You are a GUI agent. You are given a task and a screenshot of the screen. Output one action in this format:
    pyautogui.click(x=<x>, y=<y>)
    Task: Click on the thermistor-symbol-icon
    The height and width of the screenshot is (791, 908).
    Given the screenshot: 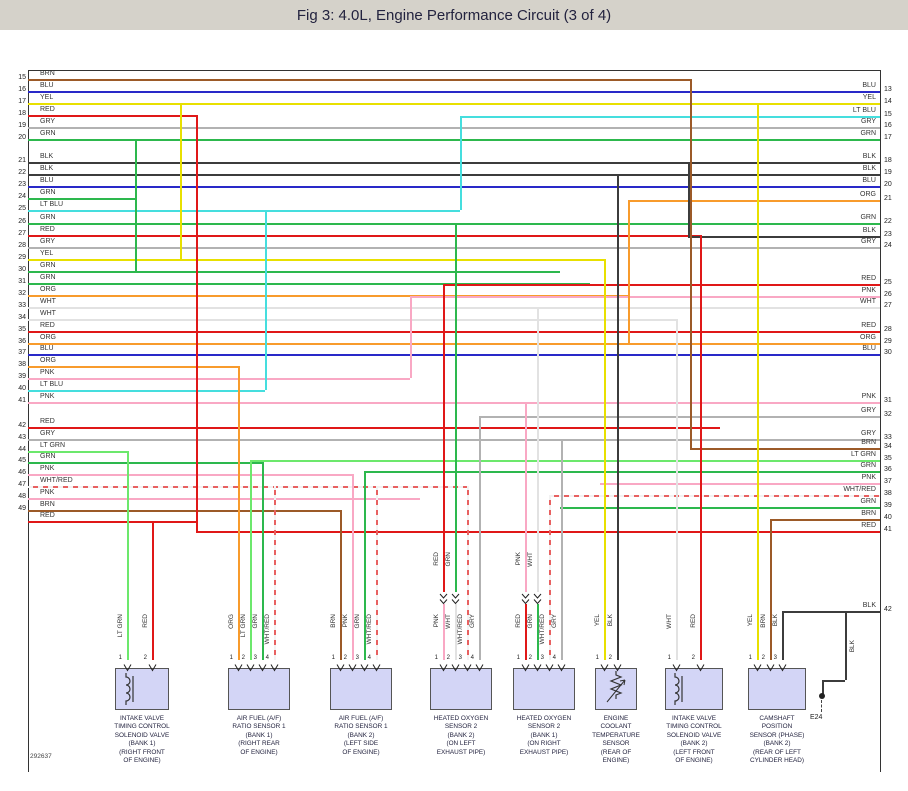 What is the action you would take?
    pyautogui.click(x=616, y=691)
    